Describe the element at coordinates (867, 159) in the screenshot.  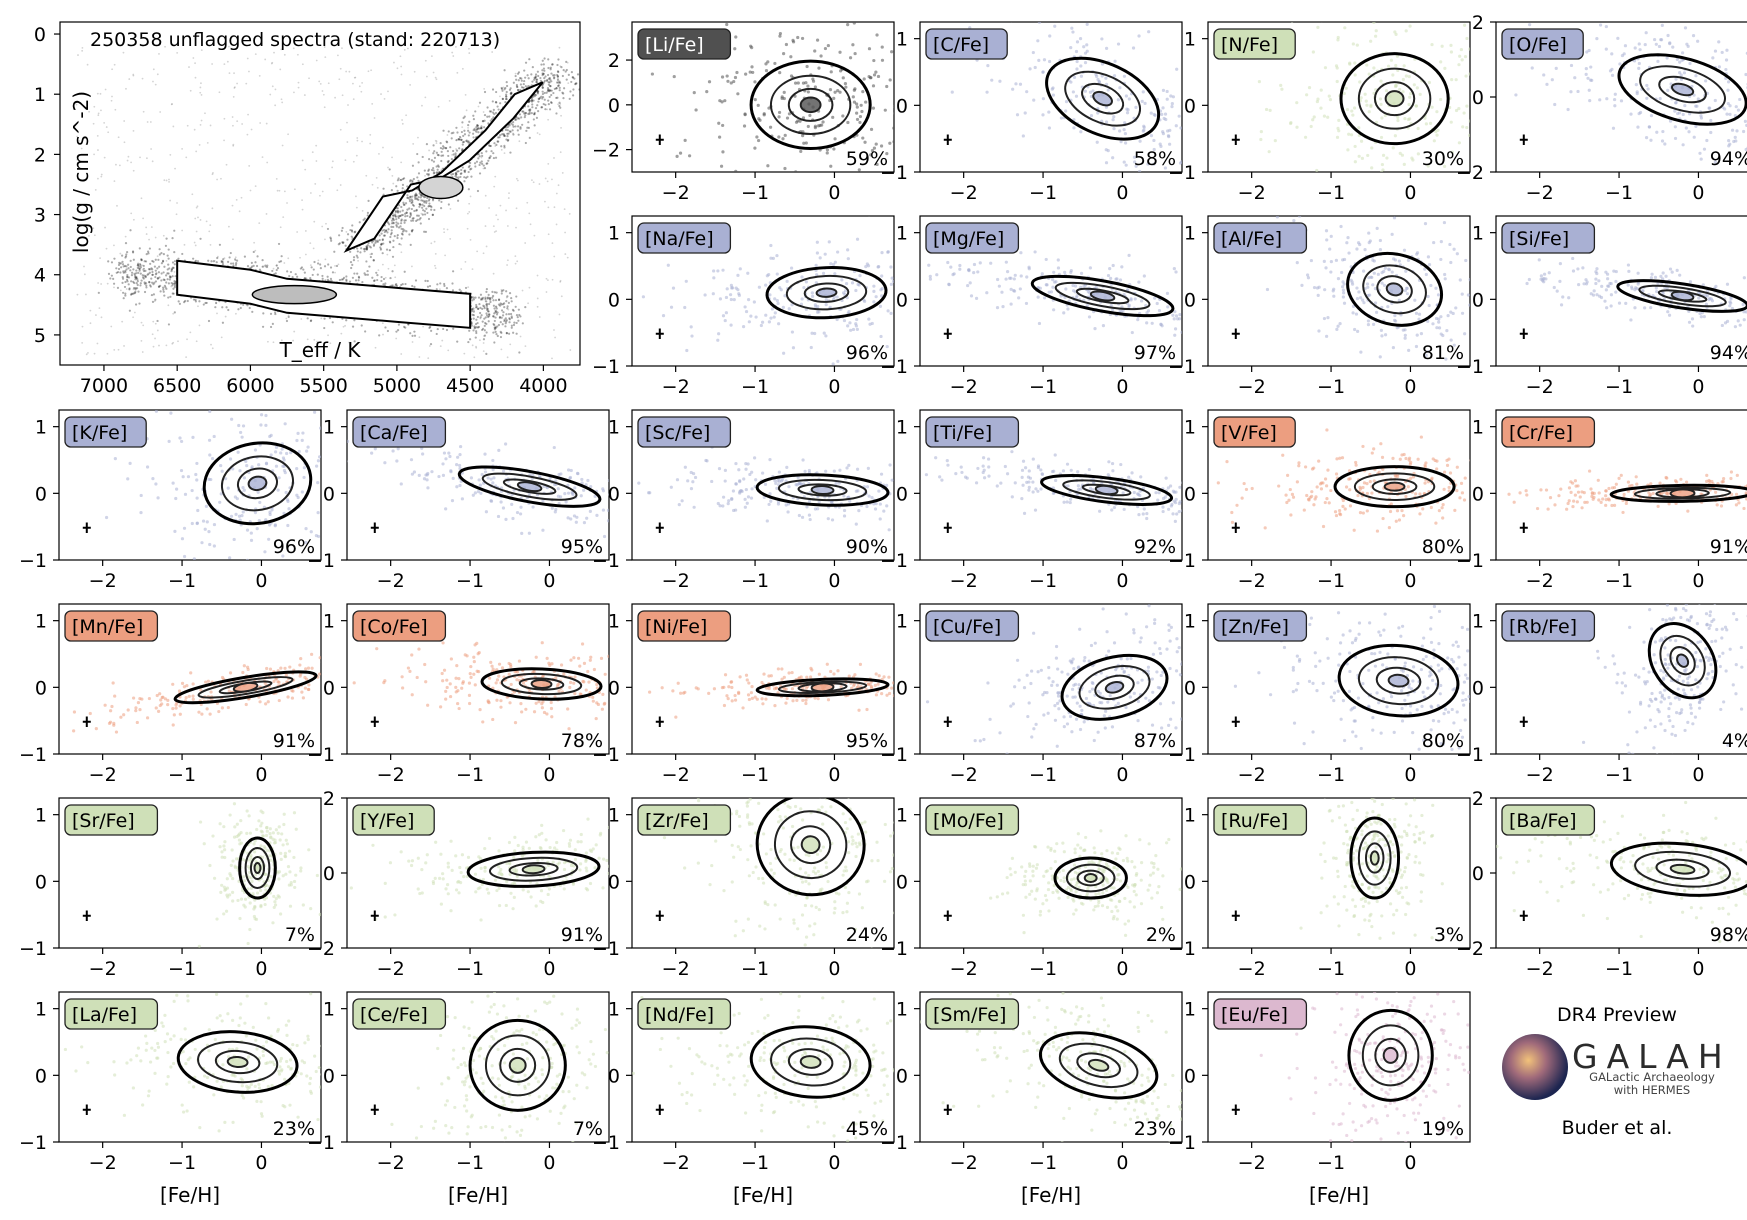
I see `percent-label: 59%` at that location.